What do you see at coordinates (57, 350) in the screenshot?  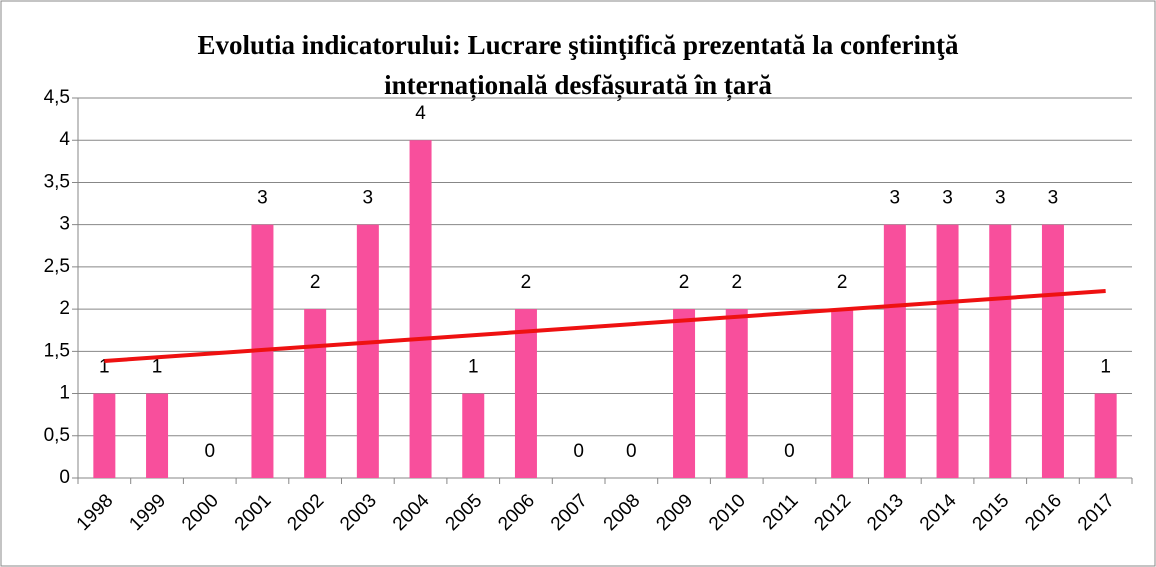 I see `y-tick-label: 1,5` at bounding box center [57, 350].